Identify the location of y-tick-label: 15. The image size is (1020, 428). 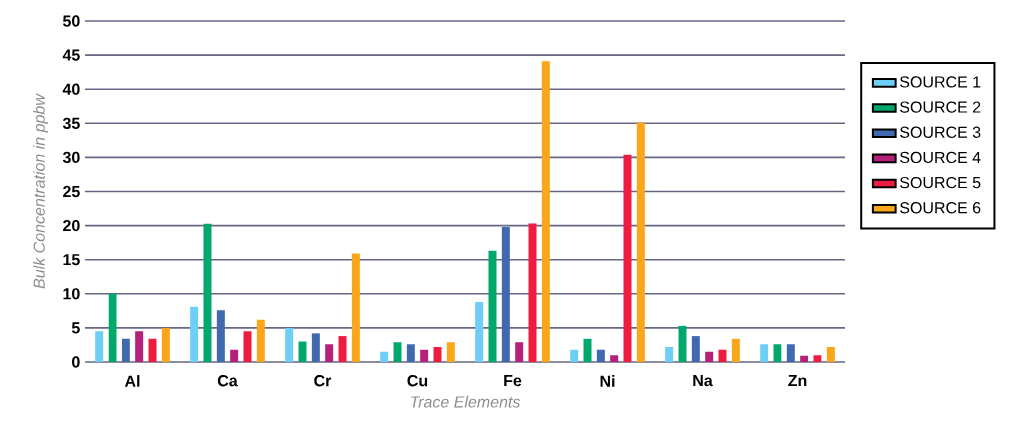
(71, 260).